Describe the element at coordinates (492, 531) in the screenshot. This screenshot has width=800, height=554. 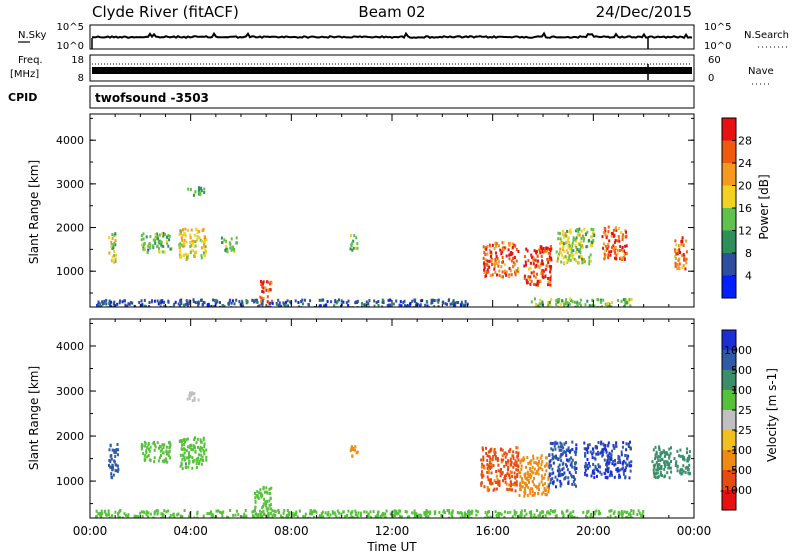
I see `x-tick-label: 16:00` at that location.